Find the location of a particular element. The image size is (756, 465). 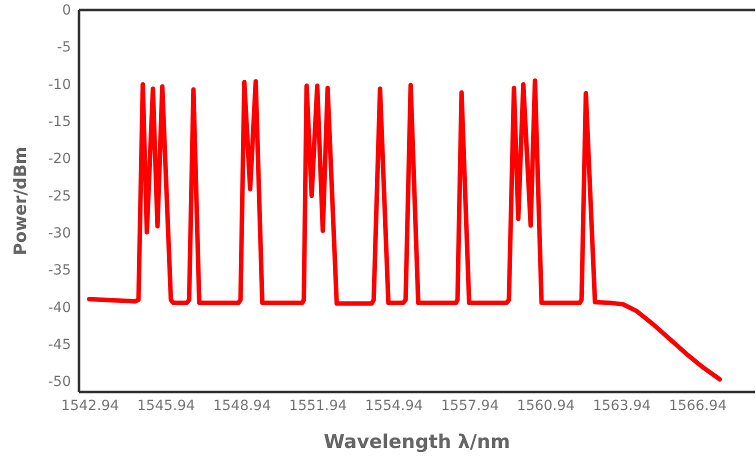

x-tick-label: 1563.94 is located at coordinates (621, 406).